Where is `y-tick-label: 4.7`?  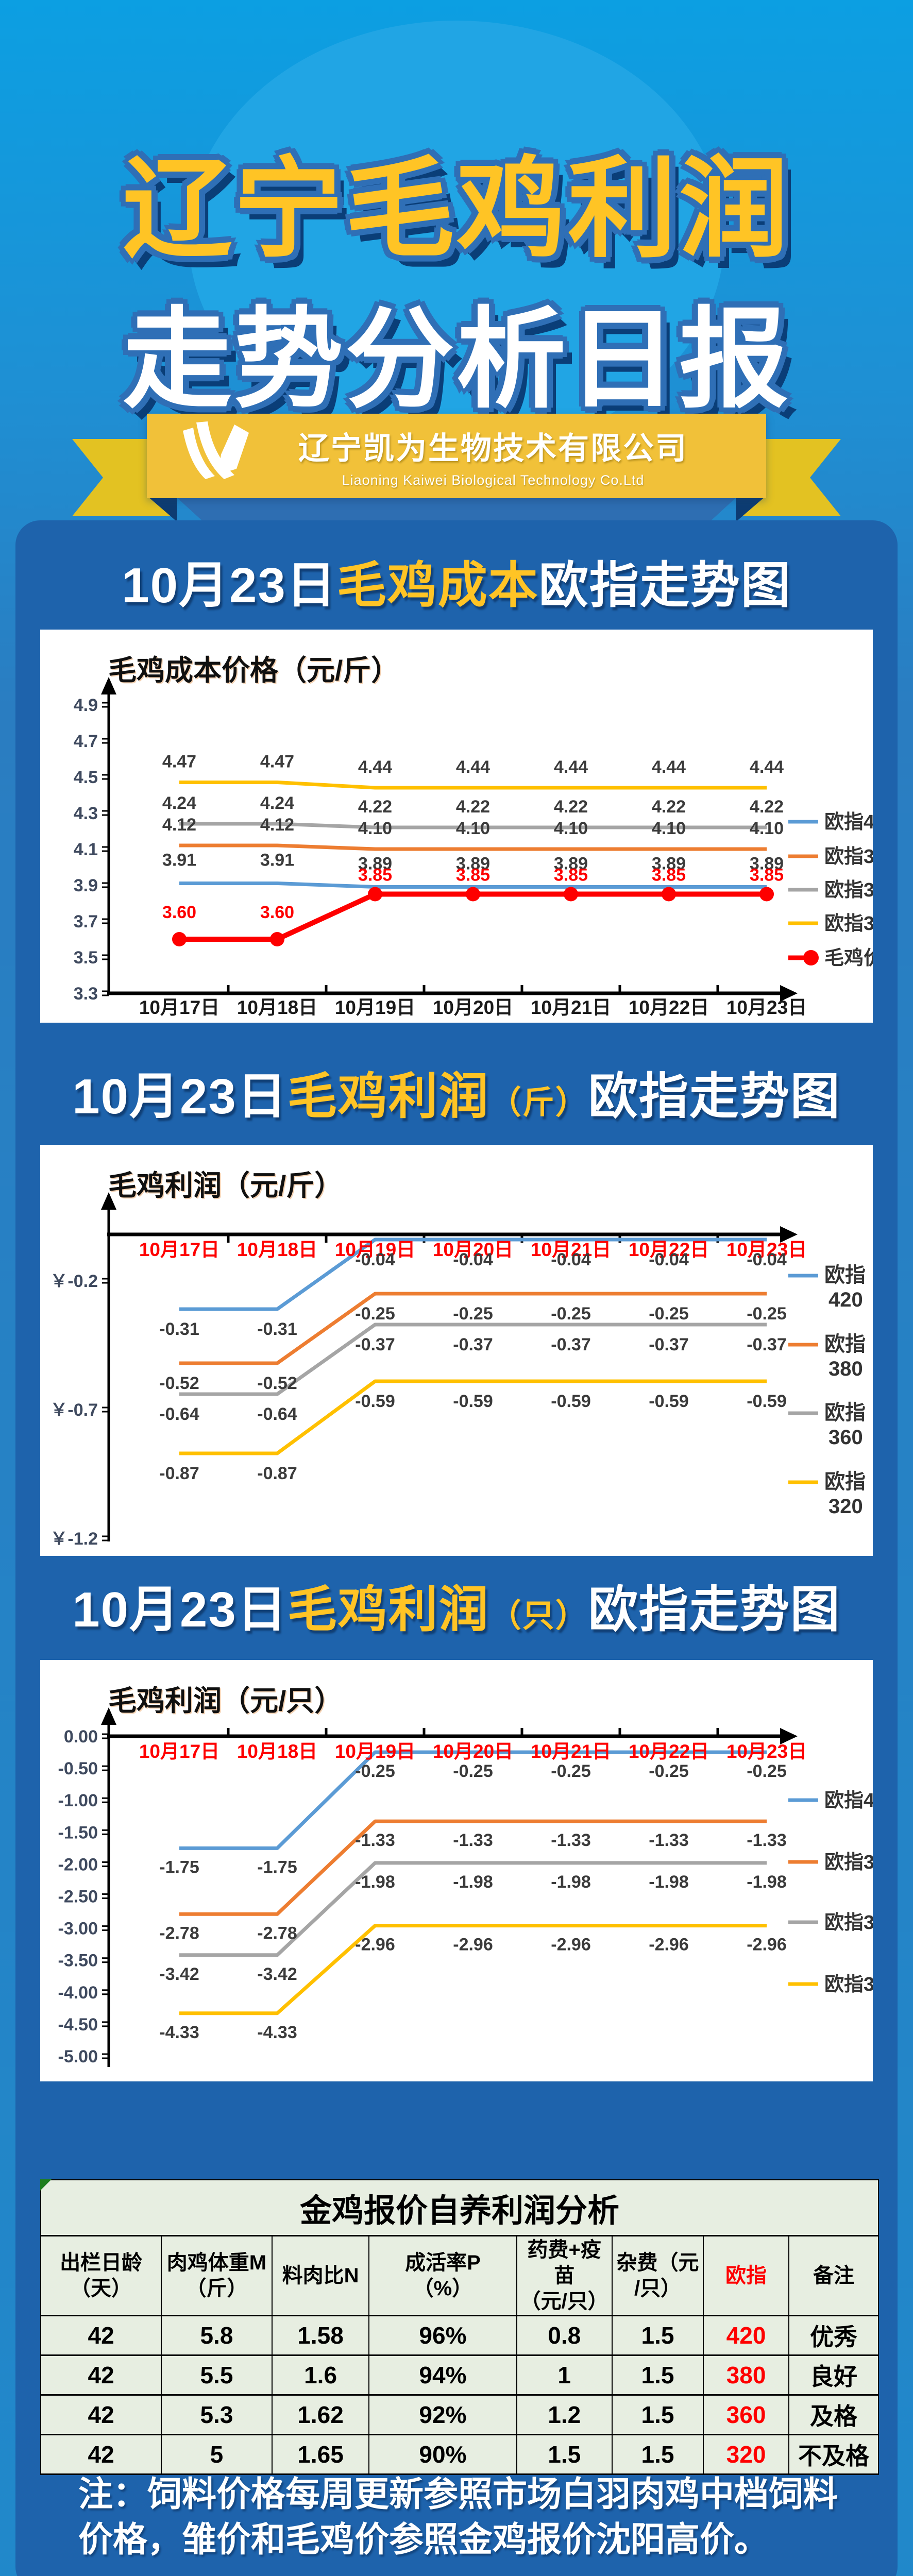
y-tick-label: 4.7 is located at coordinates (86, 741).